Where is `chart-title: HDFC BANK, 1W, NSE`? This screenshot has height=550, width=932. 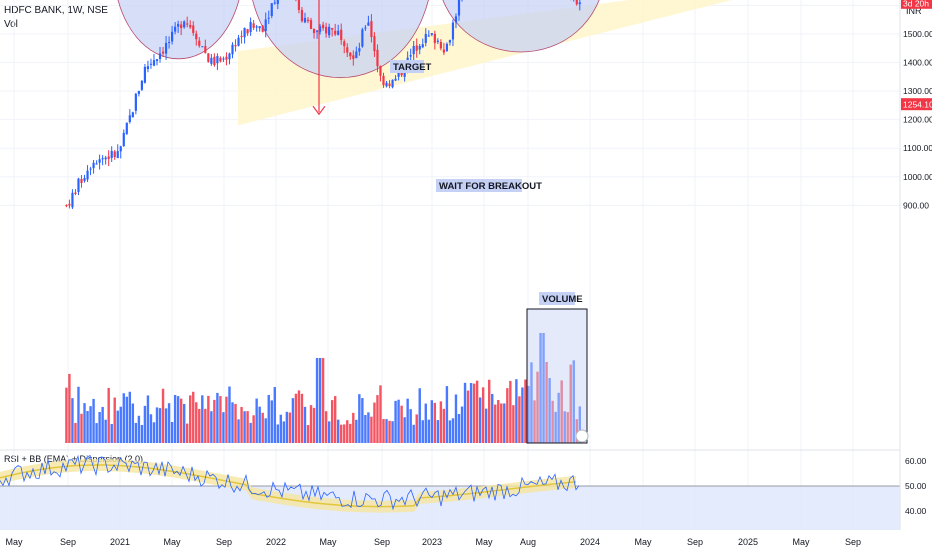 chart-title: HDFC BANK, 1W, NSE is located at coordinates (56, 10).